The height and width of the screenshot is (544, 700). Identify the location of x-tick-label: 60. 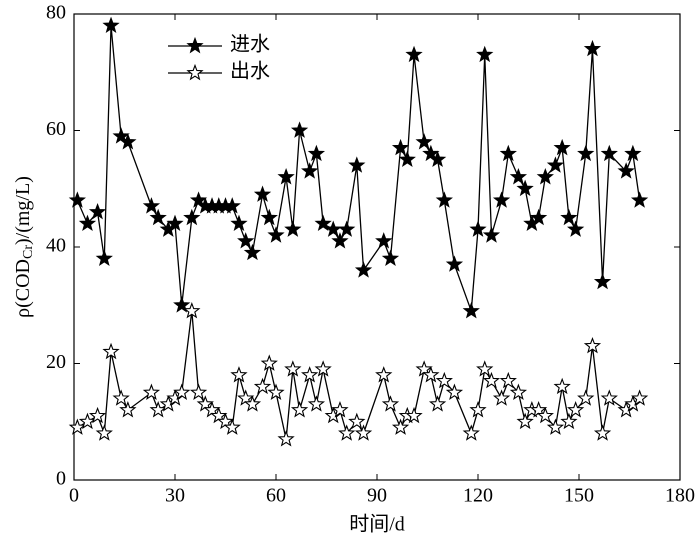
(276, 496).